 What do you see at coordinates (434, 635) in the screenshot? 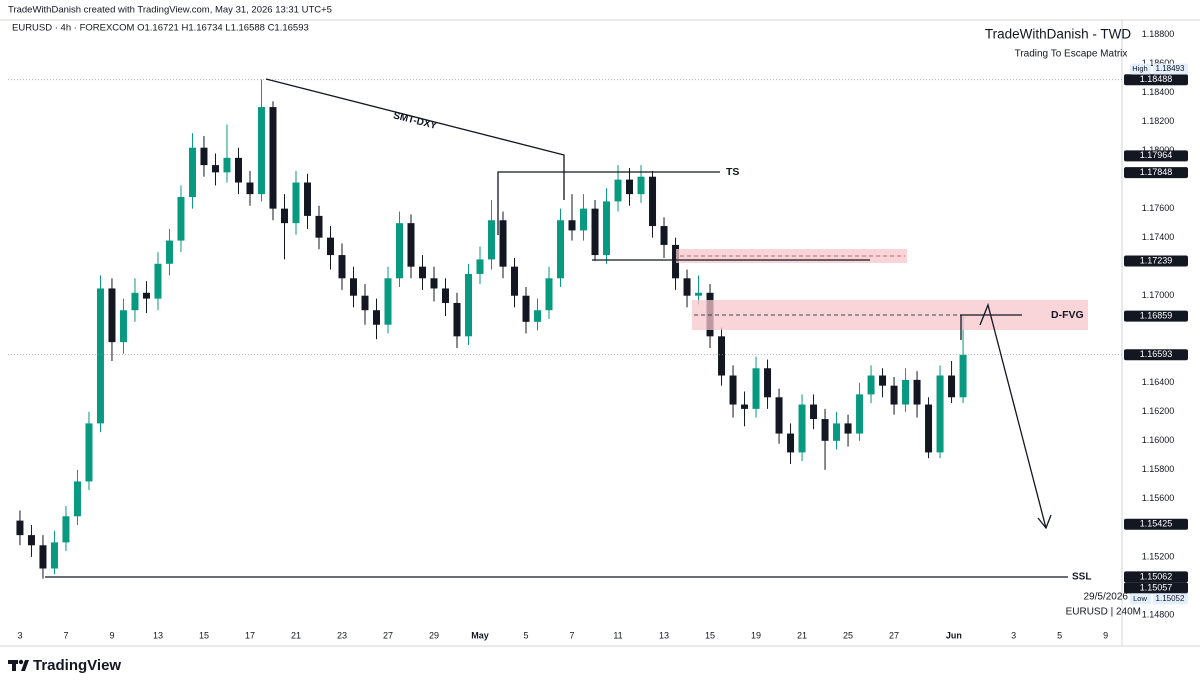
I see `x-tick-label: 29` at bounding box center [434, 635].